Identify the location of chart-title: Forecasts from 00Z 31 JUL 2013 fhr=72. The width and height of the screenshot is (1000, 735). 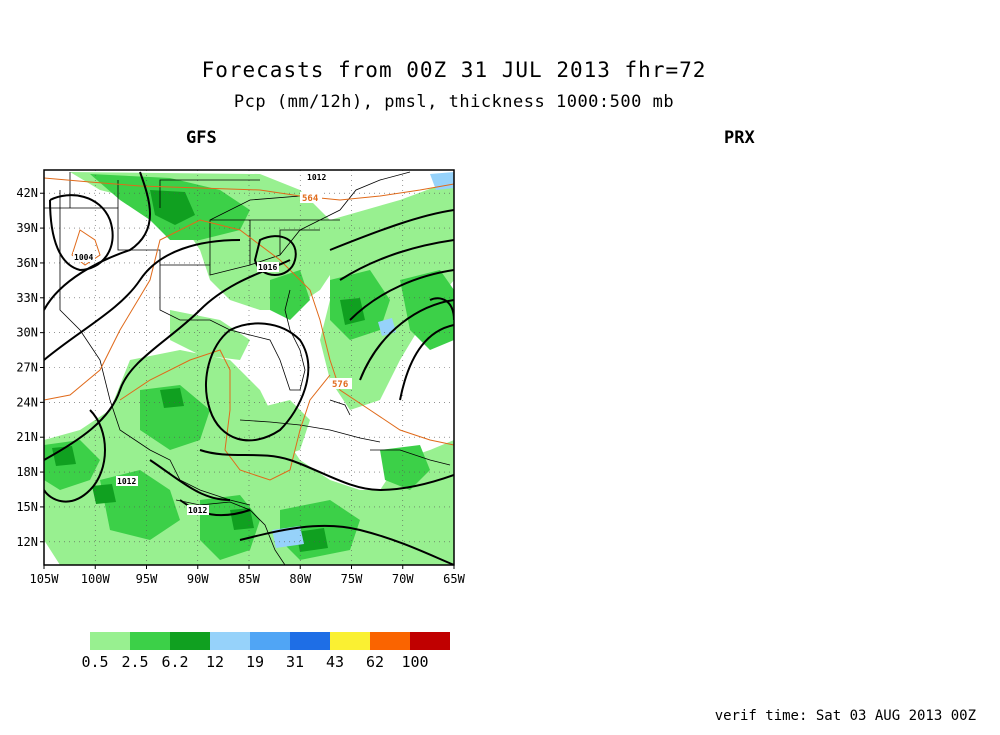
(454, 70).